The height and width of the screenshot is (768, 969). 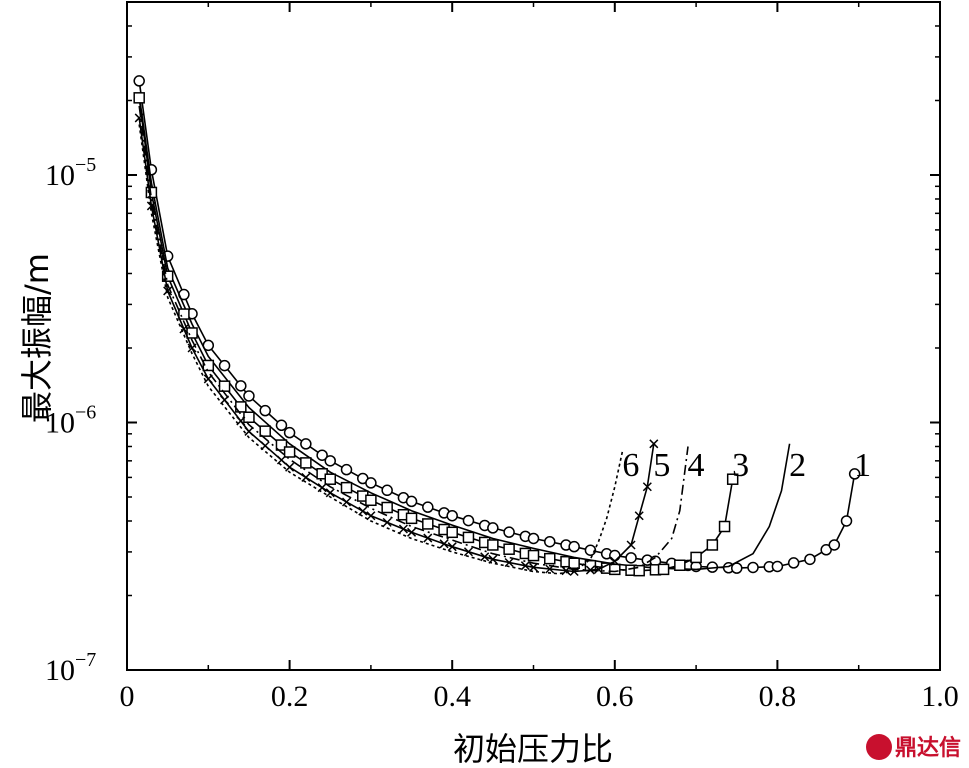 I want to click on x-tick-label: 0, so click(x=127, y=696).